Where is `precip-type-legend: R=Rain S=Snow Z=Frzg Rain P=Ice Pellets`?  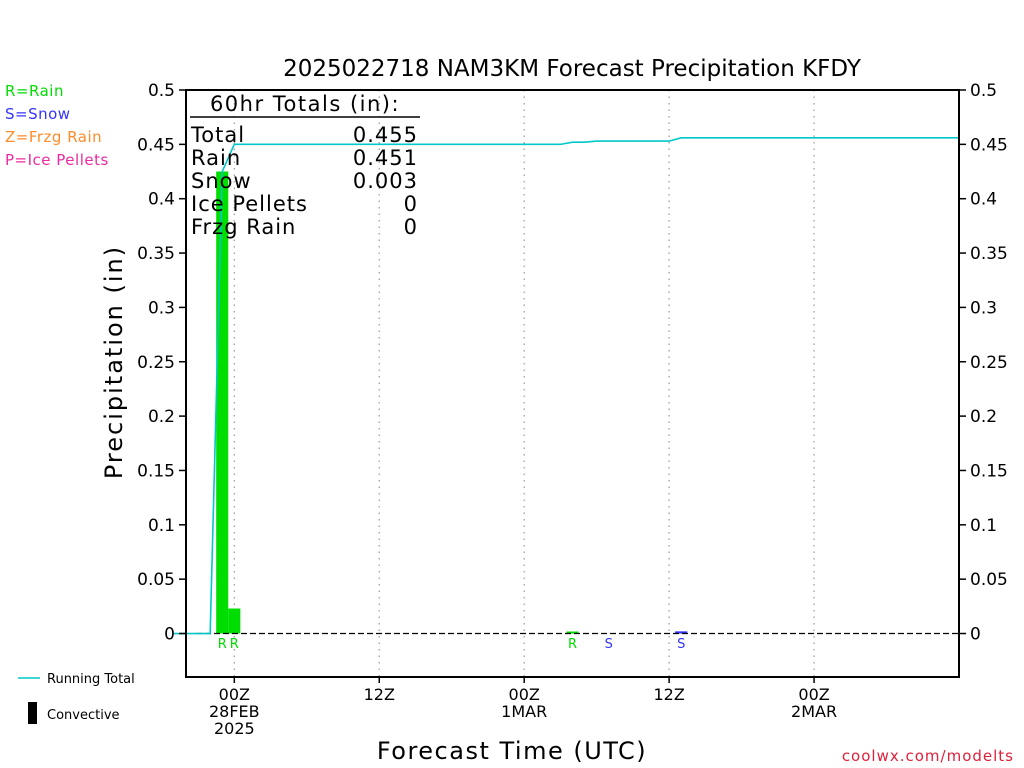 precip-type-legend: R=Rain S=Snow Z=Frzg Rain P=Ice Pellets is located at coordinates (57, 125).